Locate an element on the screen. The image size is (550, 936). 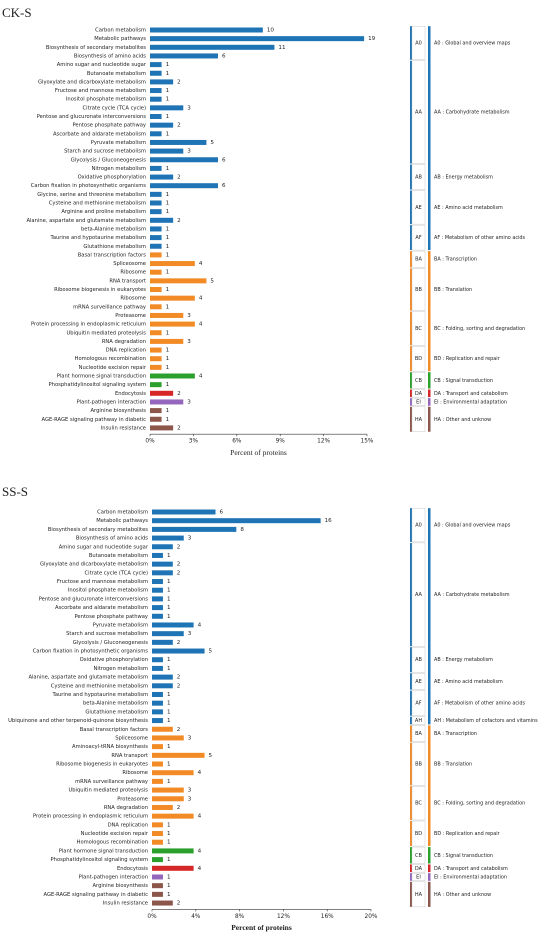
x-tick-label: 8% is located at coordinates (240, 917).